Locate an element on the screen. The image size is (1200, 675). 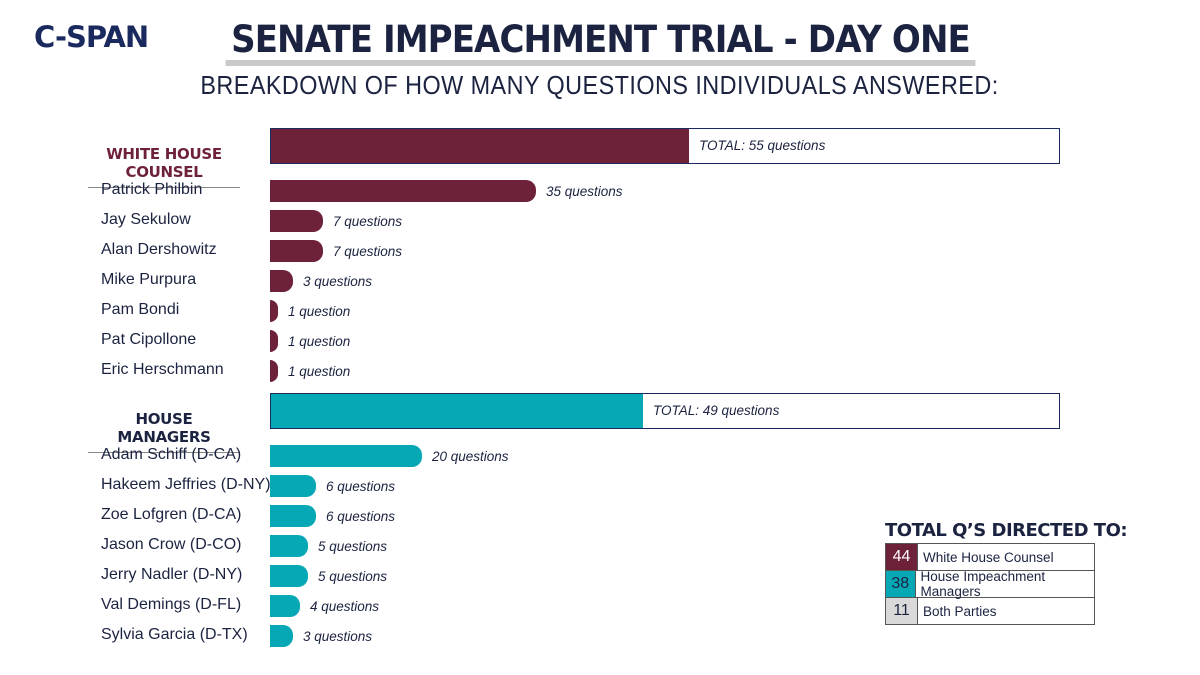
total-bar: TOTAL: 49 questions is located at coordinates (665, 411).